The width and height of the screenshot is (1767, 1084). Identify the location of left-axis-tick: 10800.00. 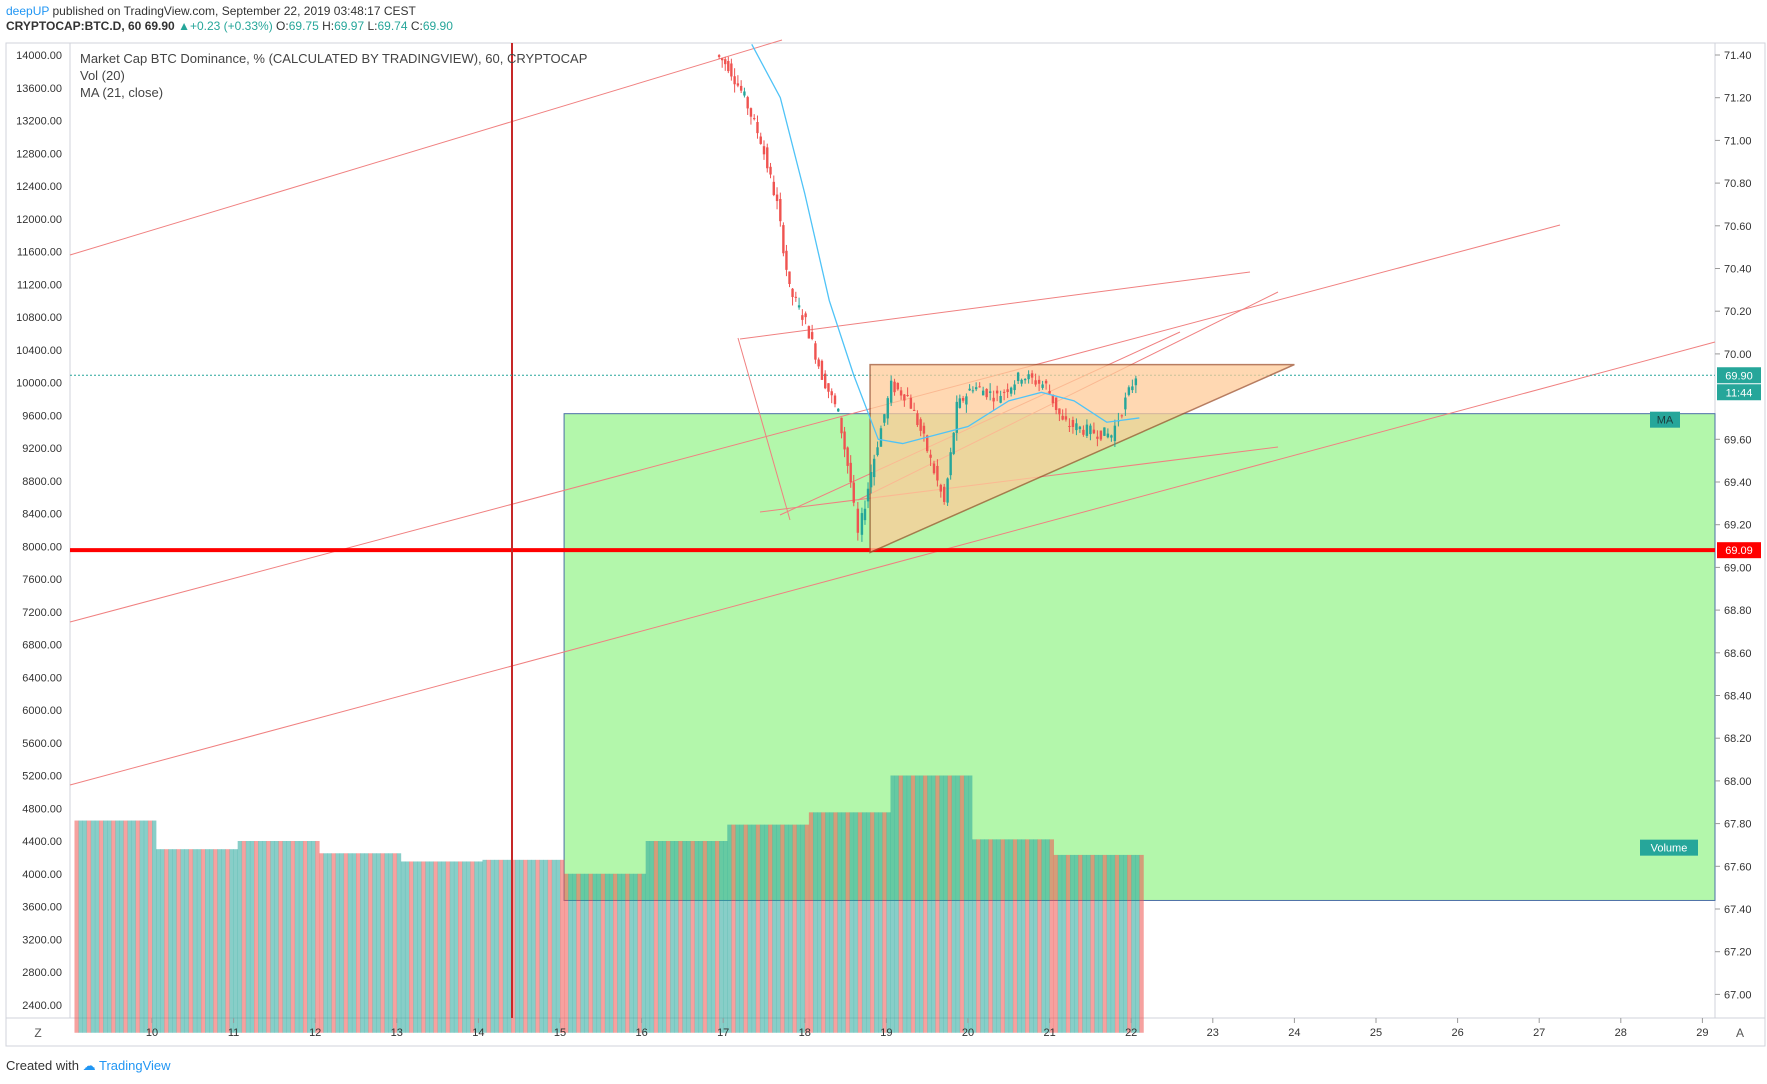
(39, 318).